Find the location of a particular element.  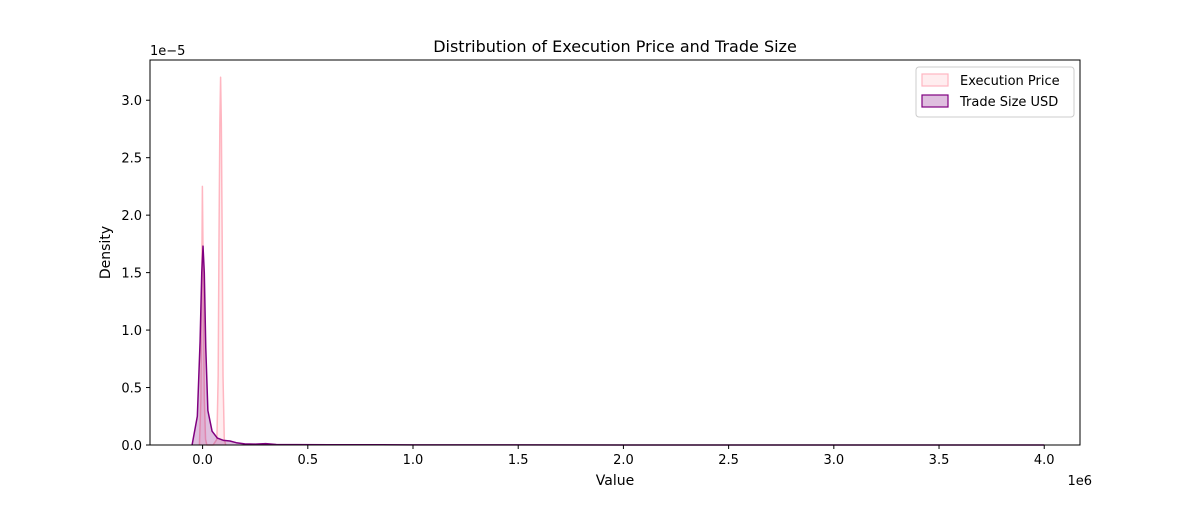

x-tick-label: 1.0 is located at coordinates (413, 460).